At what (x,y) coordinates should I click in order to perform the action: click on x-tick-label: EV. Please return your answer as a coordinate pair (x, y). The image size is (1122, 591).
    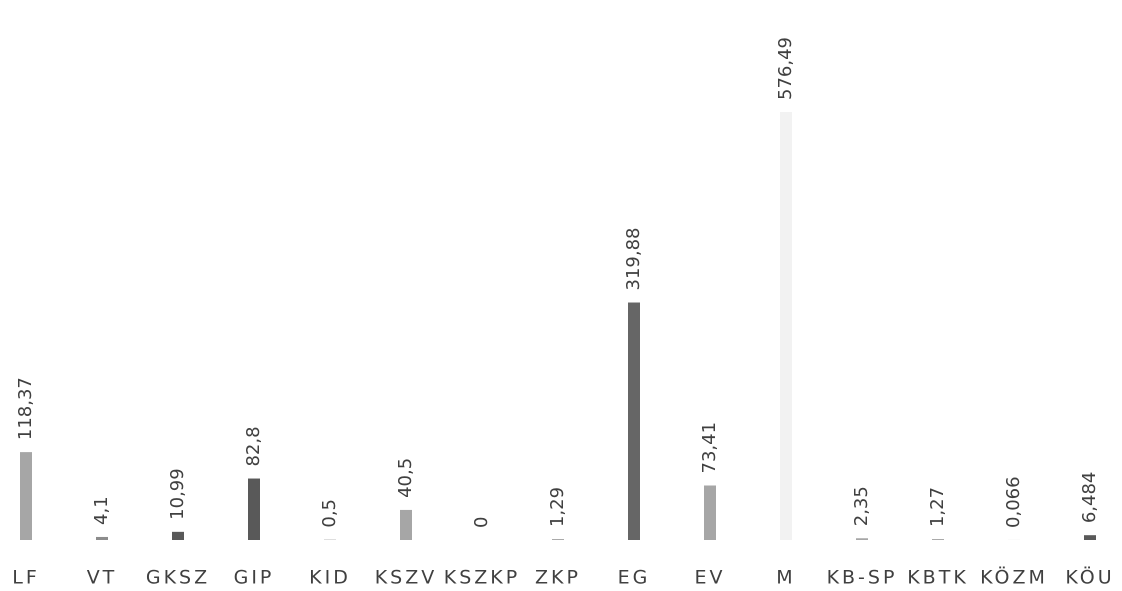
    Looking at the image, I should click on (709, 578).